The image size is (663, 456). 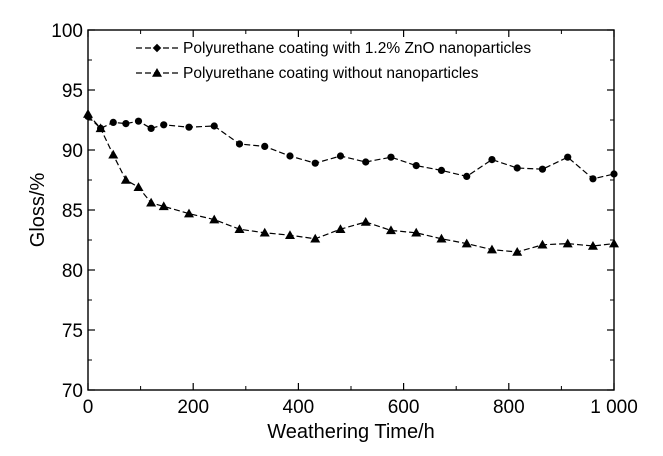 What do you see at coordinates (72, 271) in the screenshot?
I see `y-tick-label: 80` at bounding box center [72, 271].